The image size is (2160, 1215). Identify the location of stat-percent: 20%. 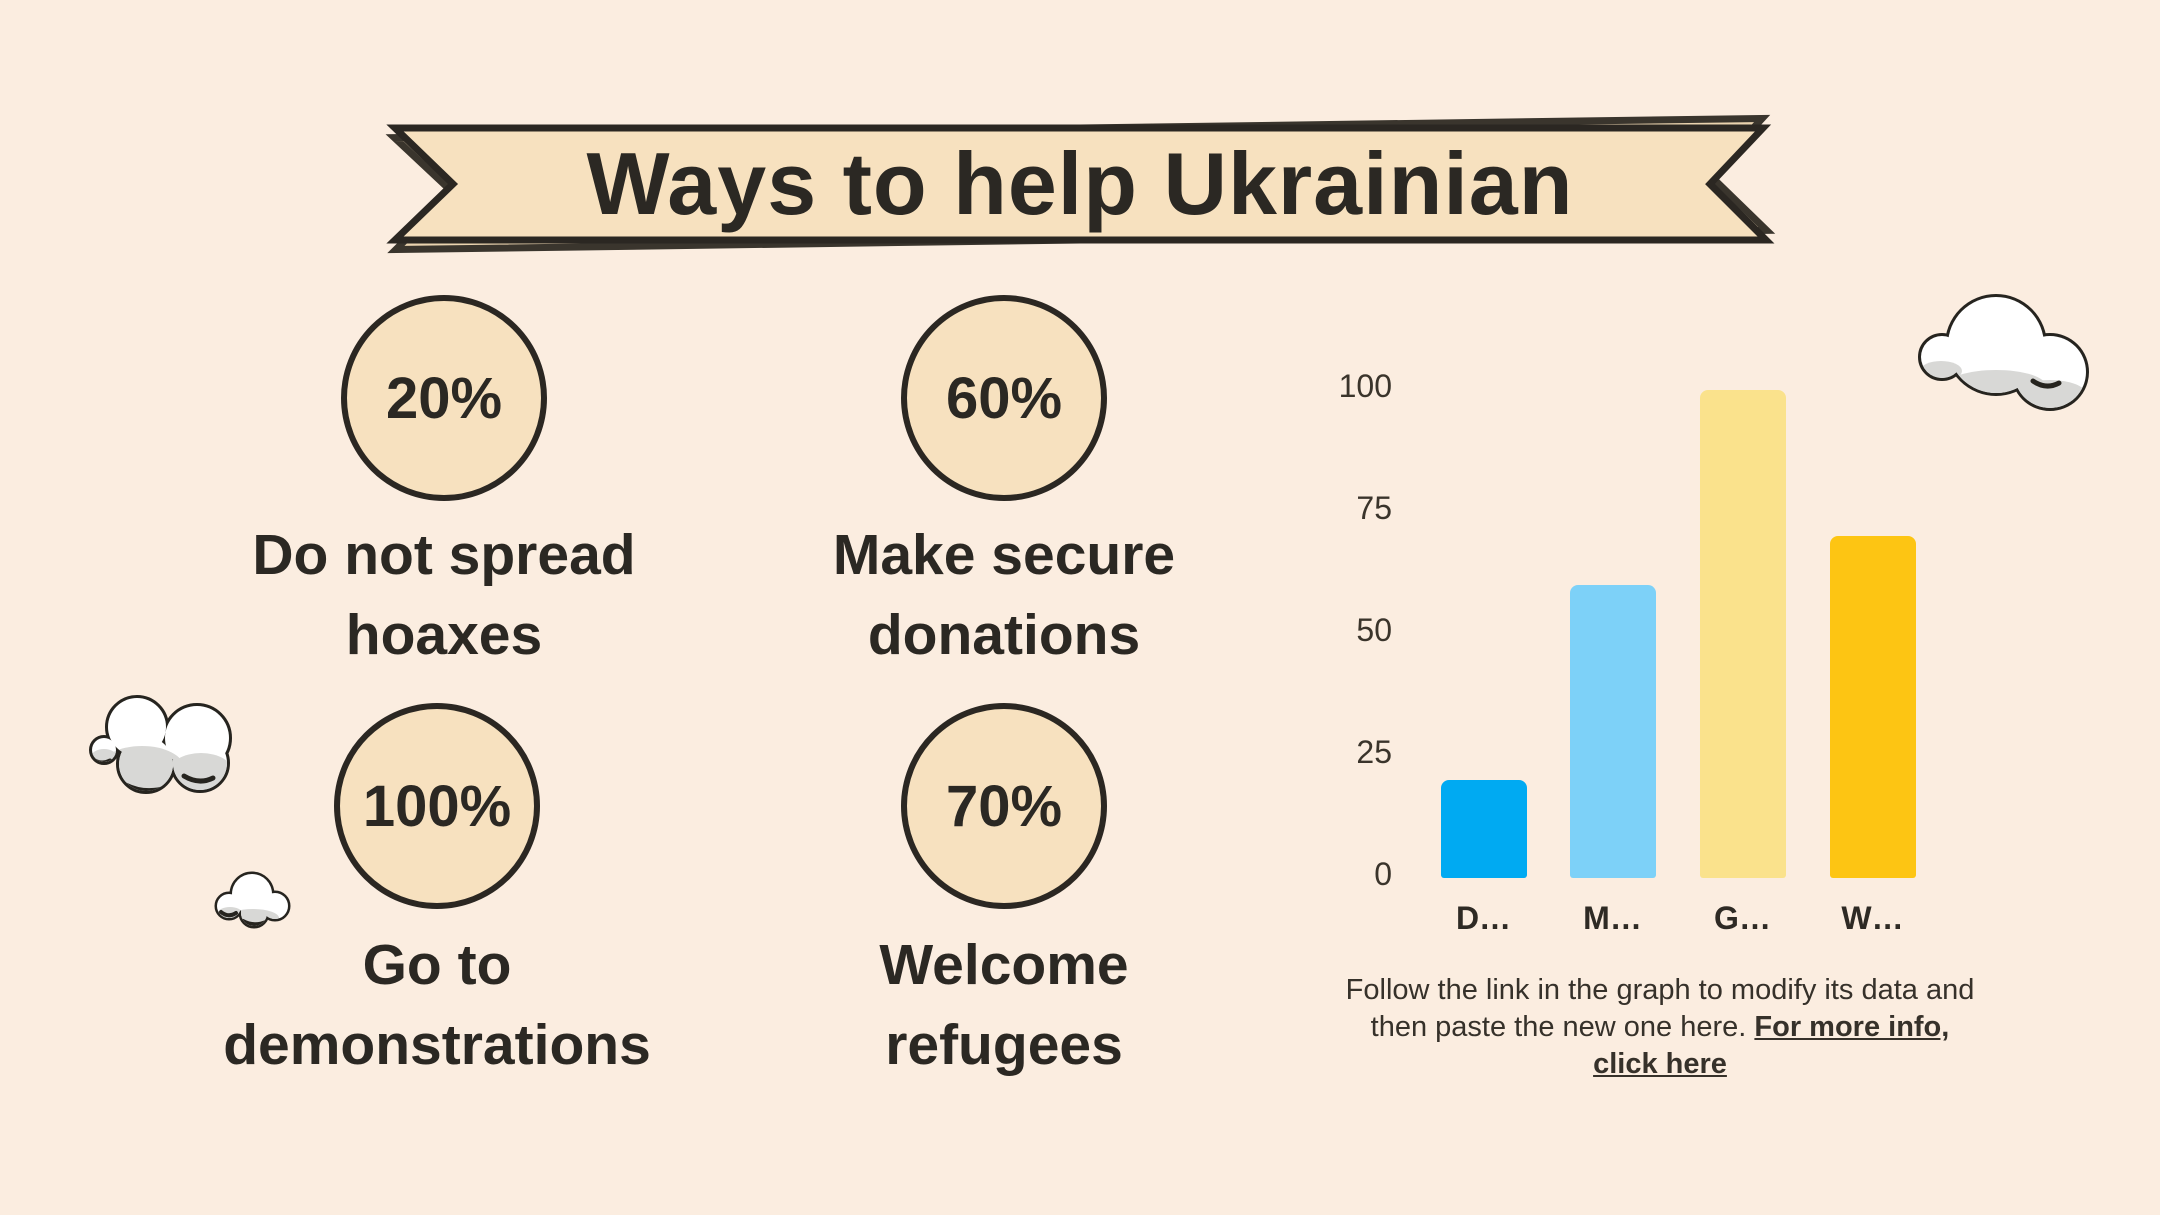
(444, 398).